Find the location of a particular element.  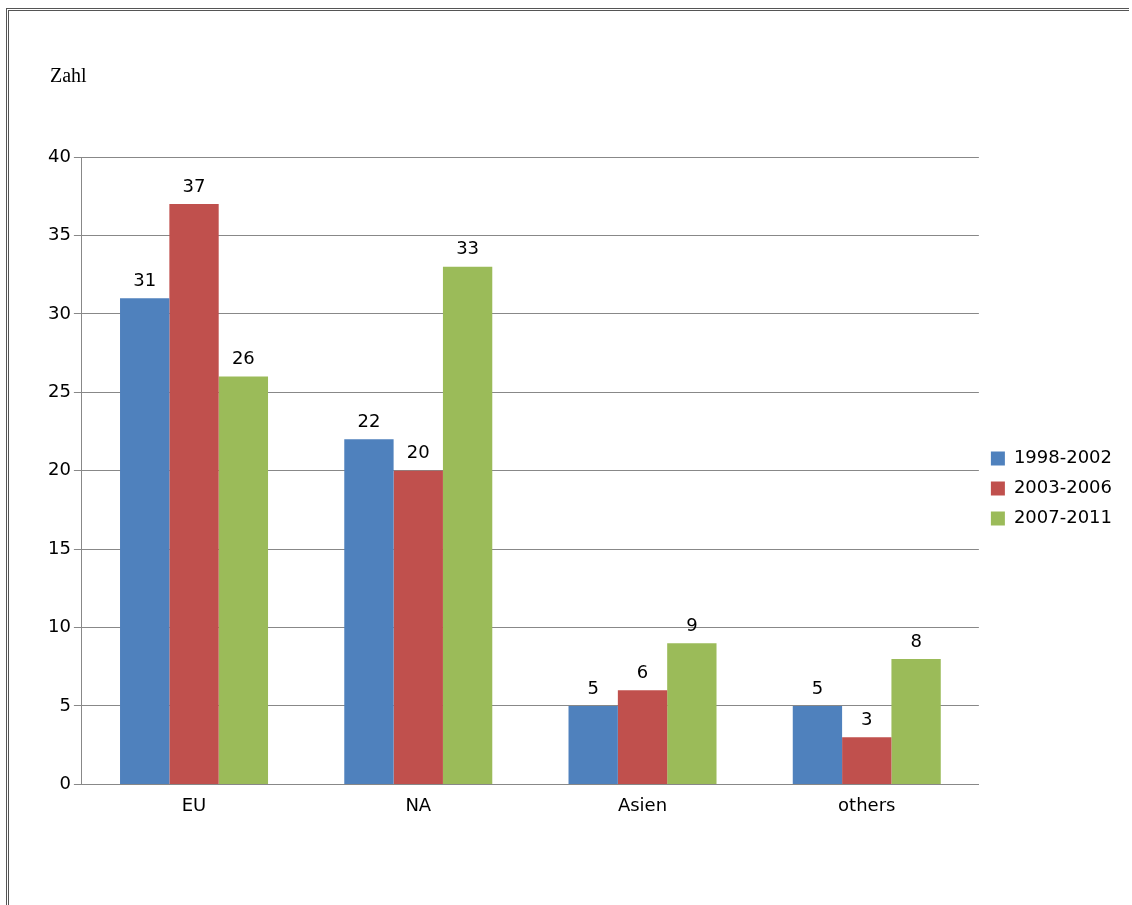

x-tick-label: others is located at coordinates (867, 804).